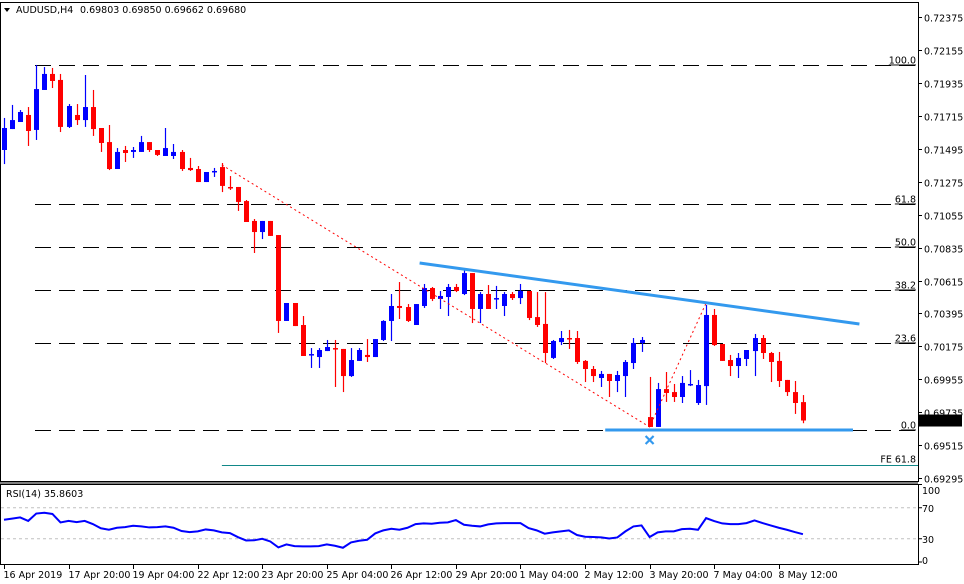  What do you see at coordinates (943, 151) in the screenshot?
I see `price-tick-label: 0.71495` at bounding box center [943, 151].